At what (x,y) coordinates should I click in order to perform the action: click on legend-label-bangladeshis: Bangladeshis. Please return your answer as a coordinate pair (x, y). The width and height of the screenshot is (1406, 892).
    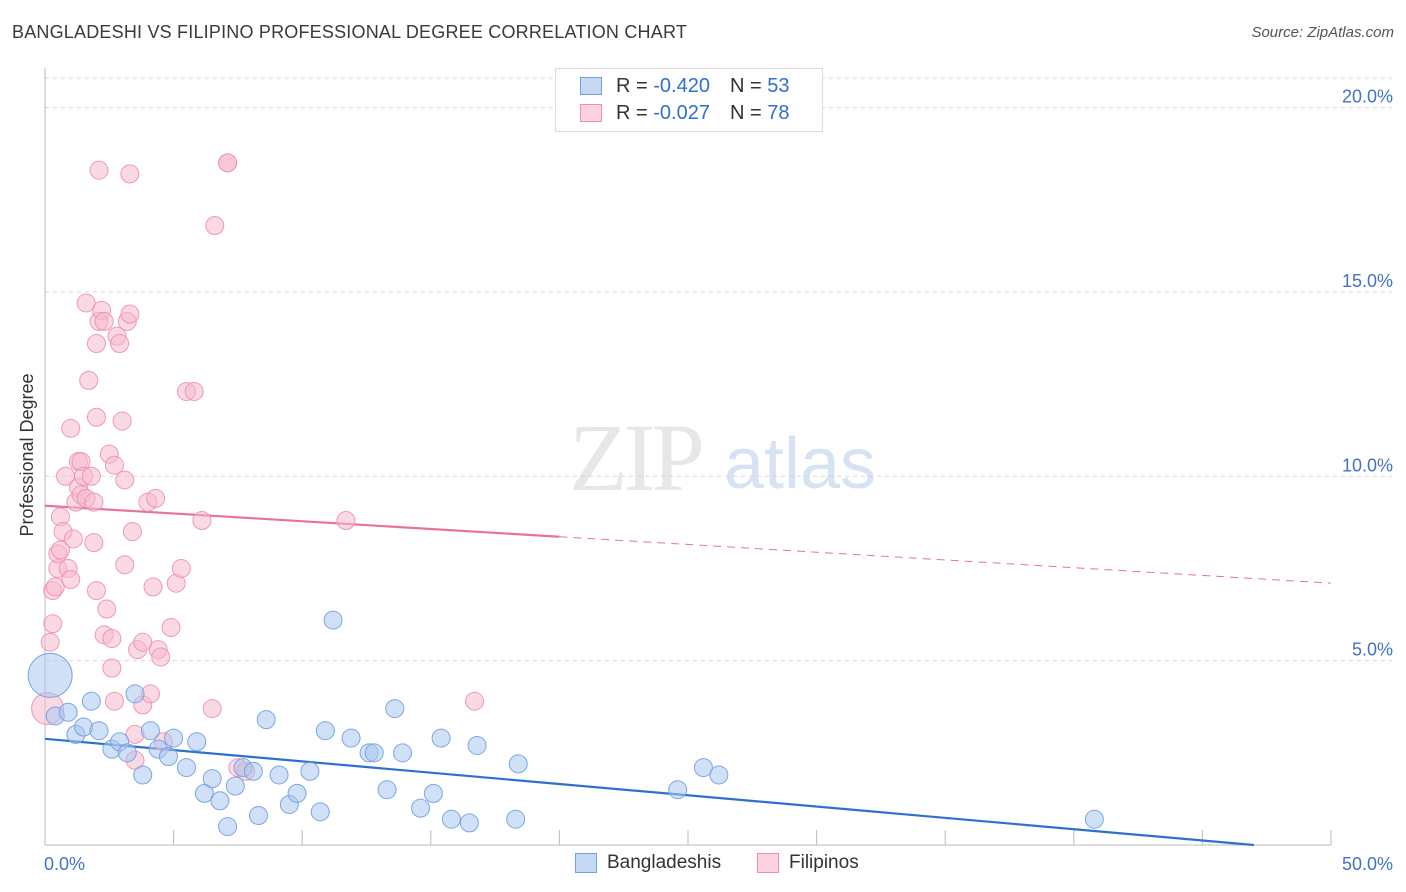
    Looking at the image, I should click on (664, 862).